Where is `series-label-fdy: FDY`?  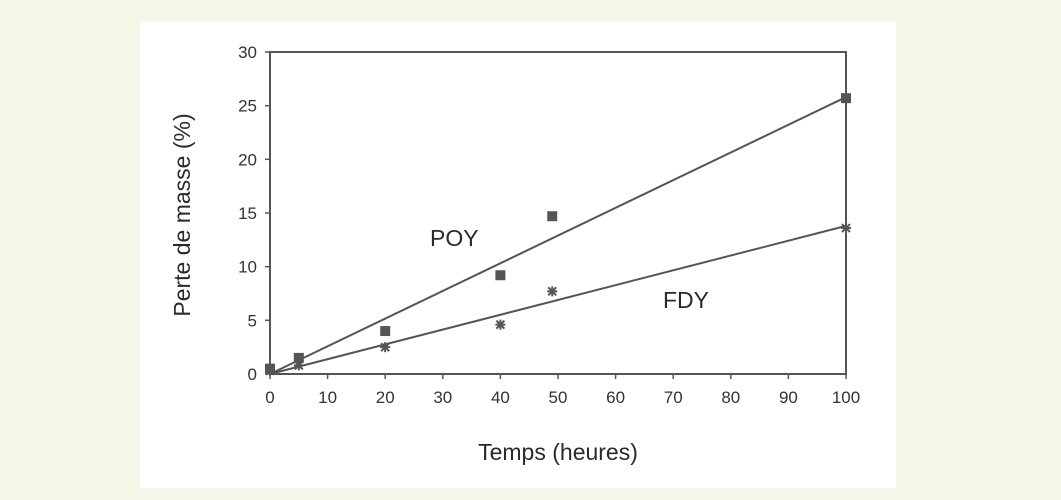
series-label-fdy: FDY is located at coordinates (686, 300).